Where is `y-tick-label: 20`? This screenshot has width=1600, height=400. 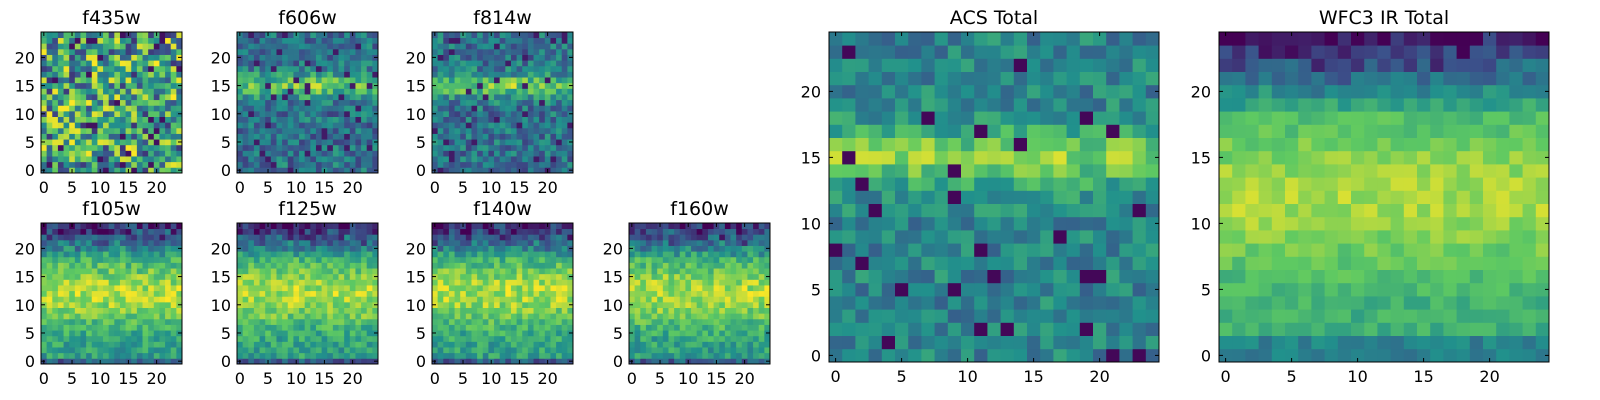
y-tick-label: 20 is located at coordinates (416, 57).